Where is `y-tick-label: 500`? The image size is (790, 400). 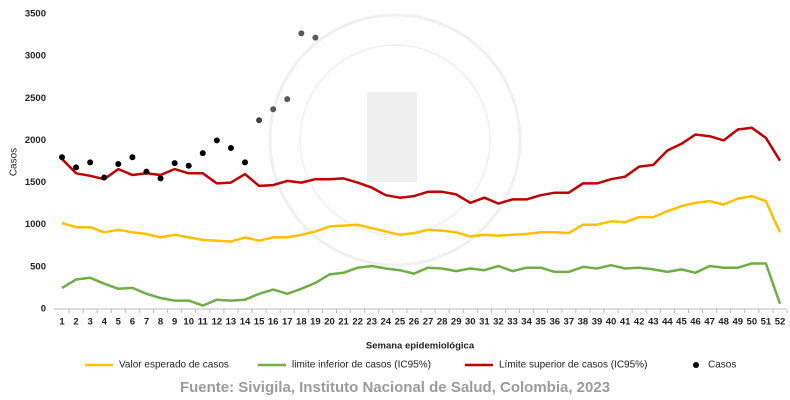 y-tick-label: 500 is located at coordinates (38, 266).